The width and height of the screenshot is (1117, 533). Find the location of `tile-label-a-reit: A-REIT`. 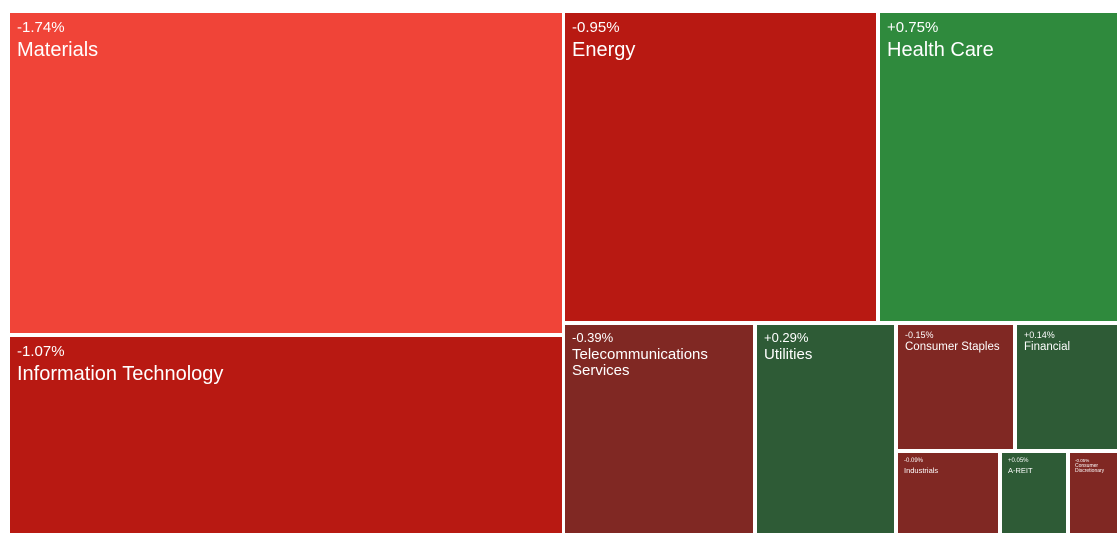

tile-label-a-reit: A-REIT is located at coordinates (1020, 470).